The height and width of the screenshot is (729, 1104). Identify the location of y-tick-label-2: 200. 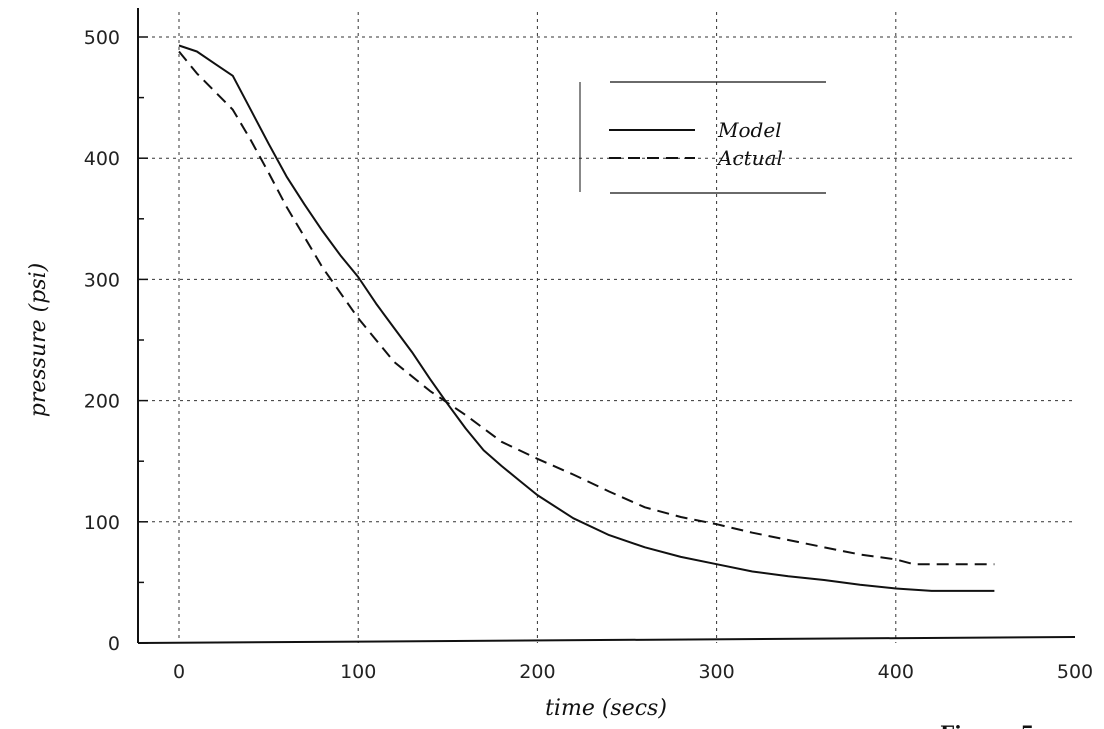
(102, 402).